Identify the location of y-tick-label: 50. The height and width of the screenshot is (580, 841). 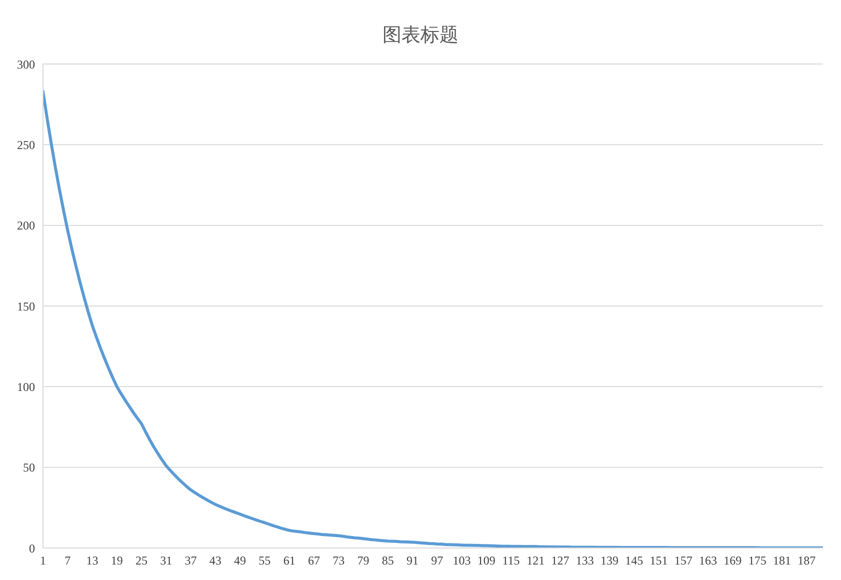
(29, 467).